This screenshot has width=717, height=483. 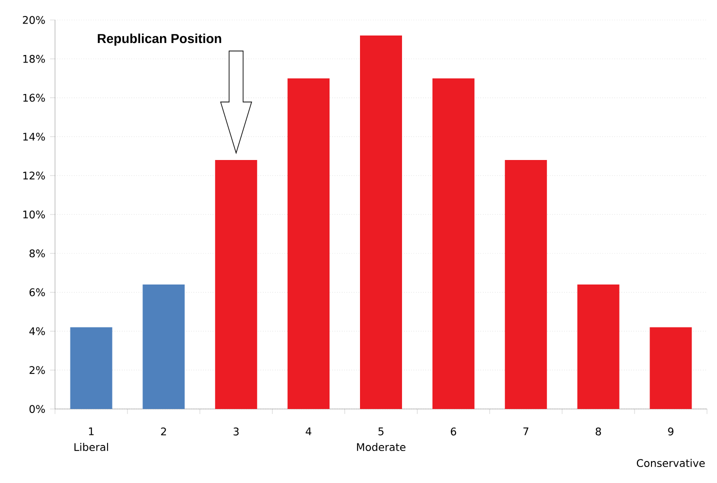 I want to click on y-tick-label: 4%, so click(x=37, y=331).